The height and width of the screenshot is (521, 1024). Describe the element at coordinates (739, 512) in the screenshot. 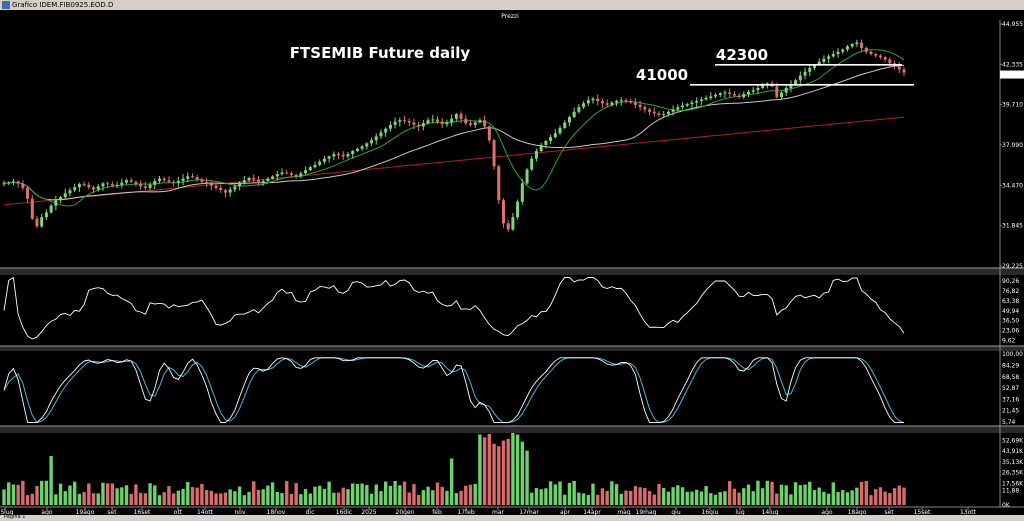

I see `time-tick-label: lug` at that location.